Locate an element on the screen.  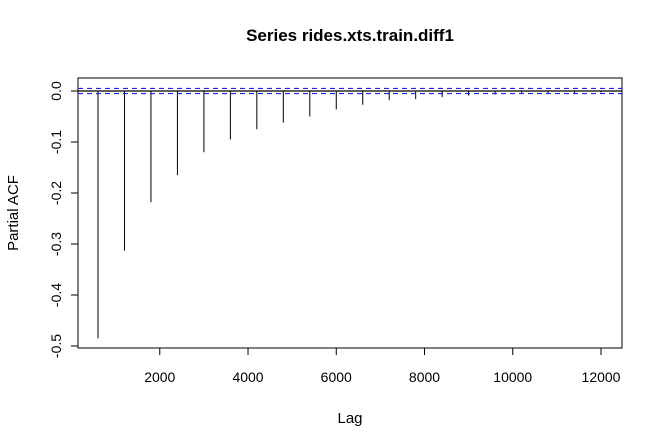
x-tick-label: 12000 is located at coordinates (601, 377).